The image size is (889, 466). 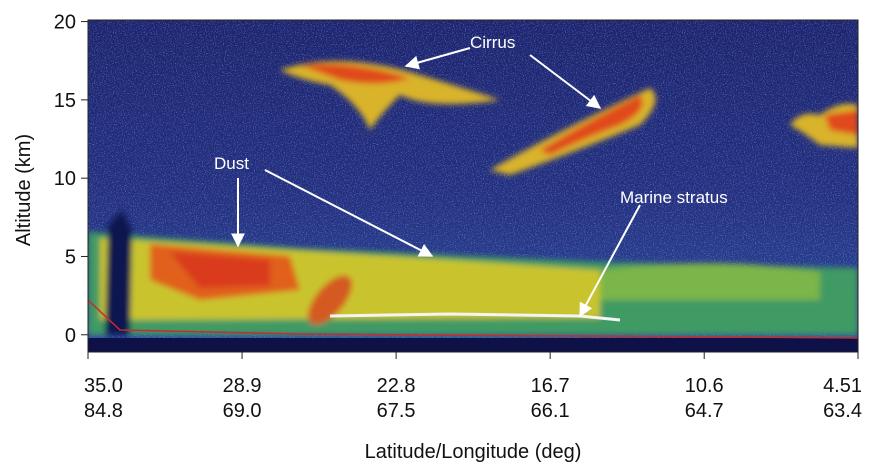 What do you see at coordinates (242, 411) in the screenshot?
I see `x-tick-label-longitude: 69.0` at bounding box center [242, 411].